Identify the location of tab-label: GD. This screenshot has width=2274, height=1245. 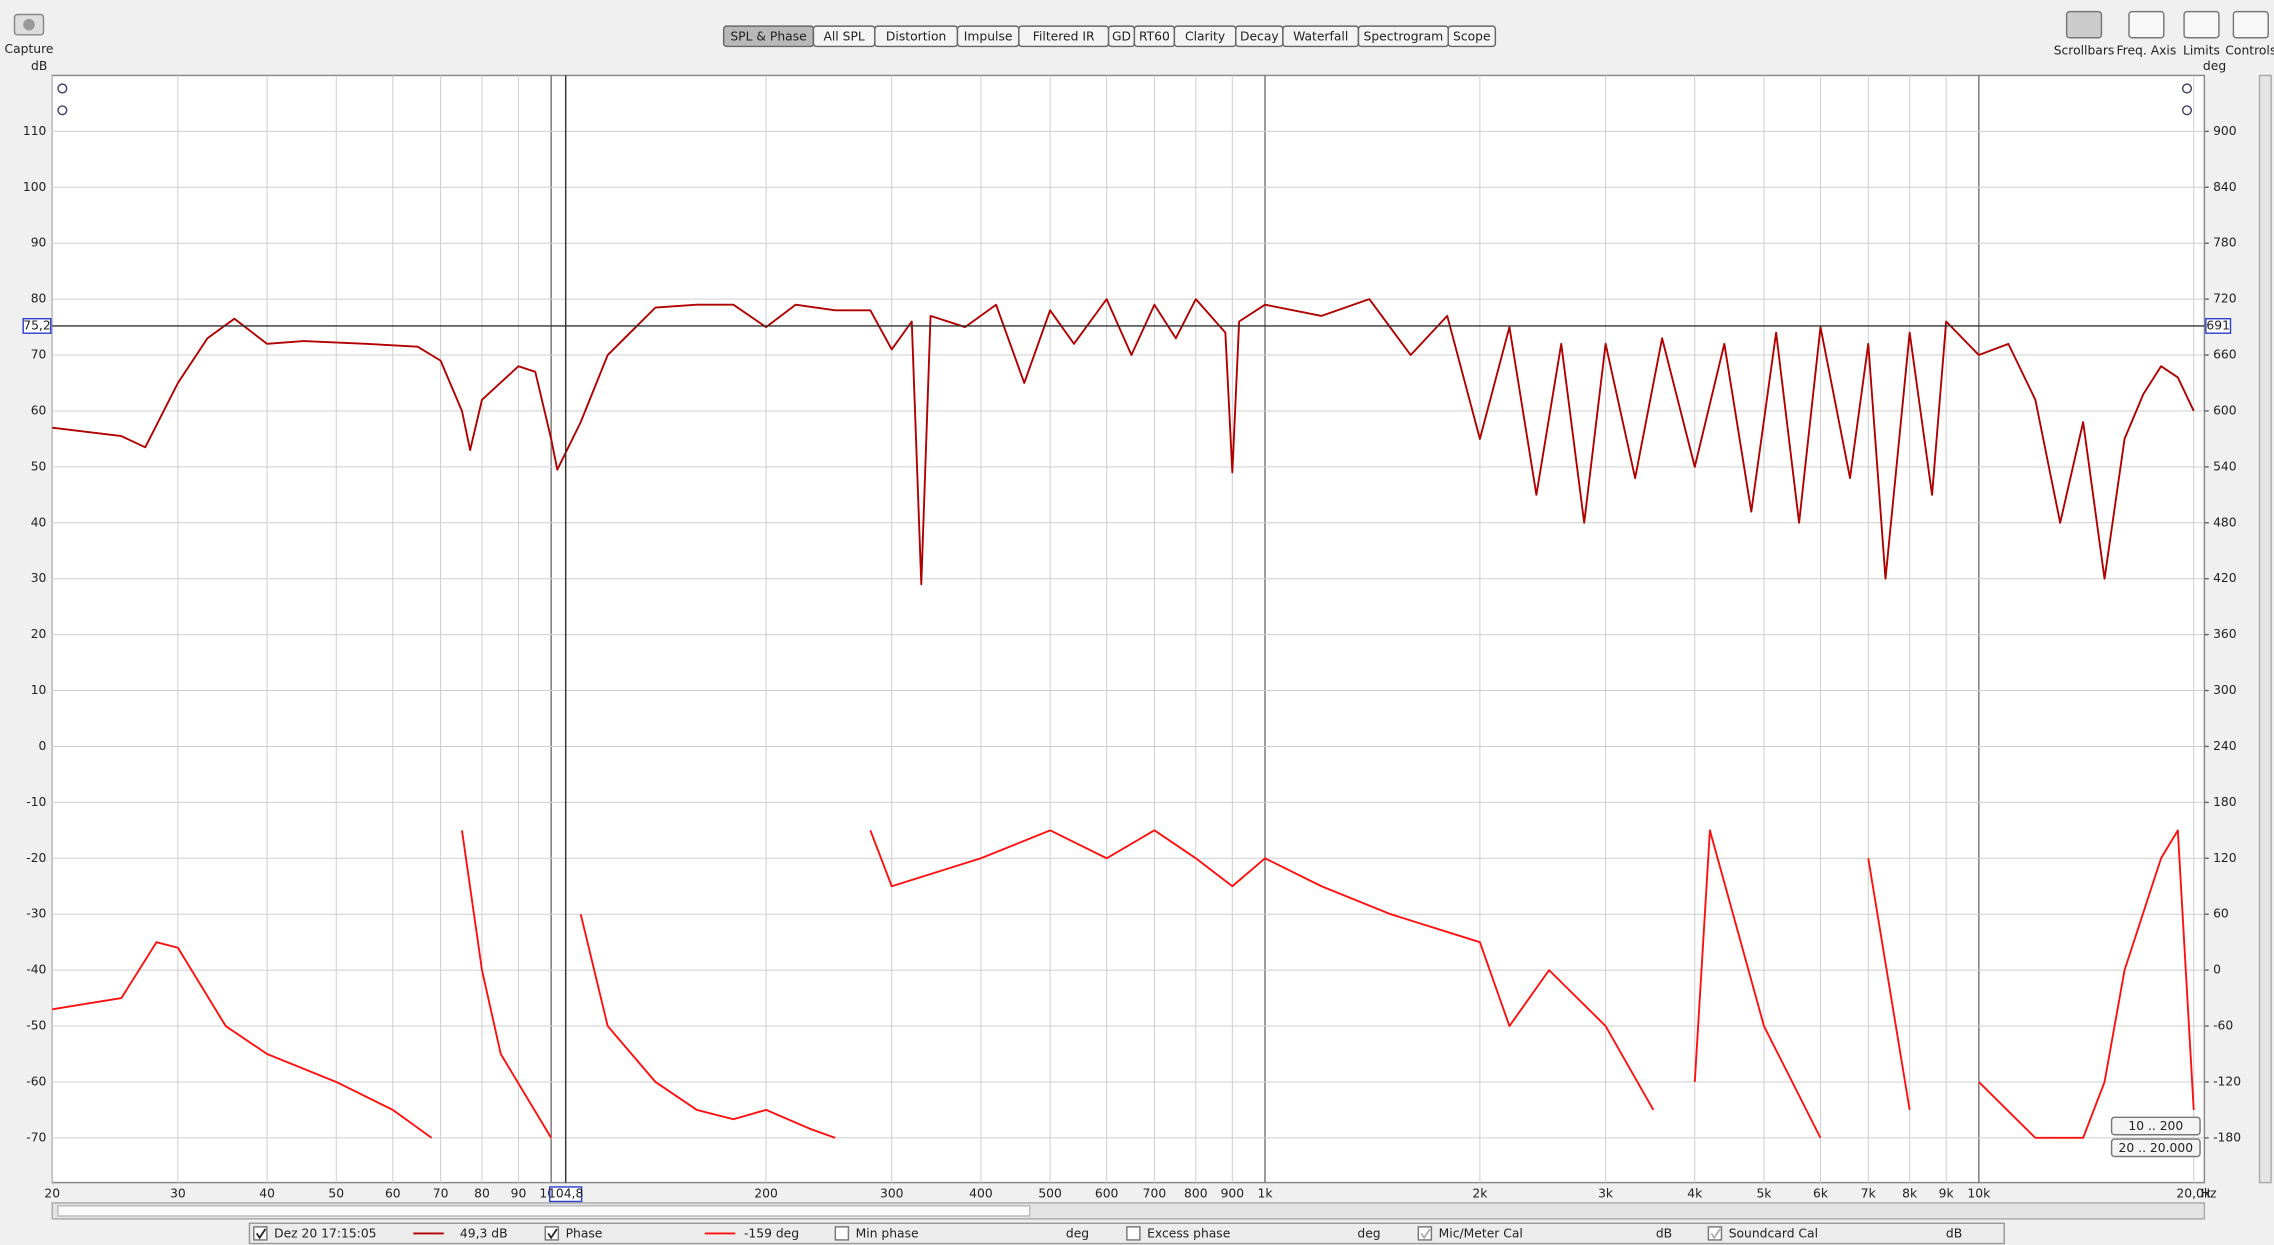
(1121, 36).